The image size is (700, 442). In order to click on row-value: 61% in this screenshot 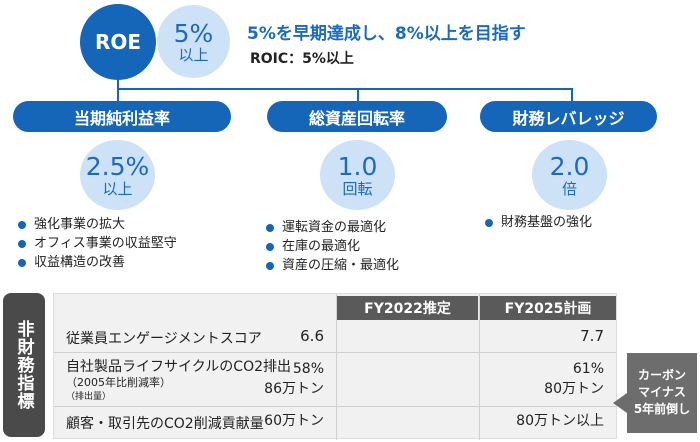, I will do `click(588, 369)`.